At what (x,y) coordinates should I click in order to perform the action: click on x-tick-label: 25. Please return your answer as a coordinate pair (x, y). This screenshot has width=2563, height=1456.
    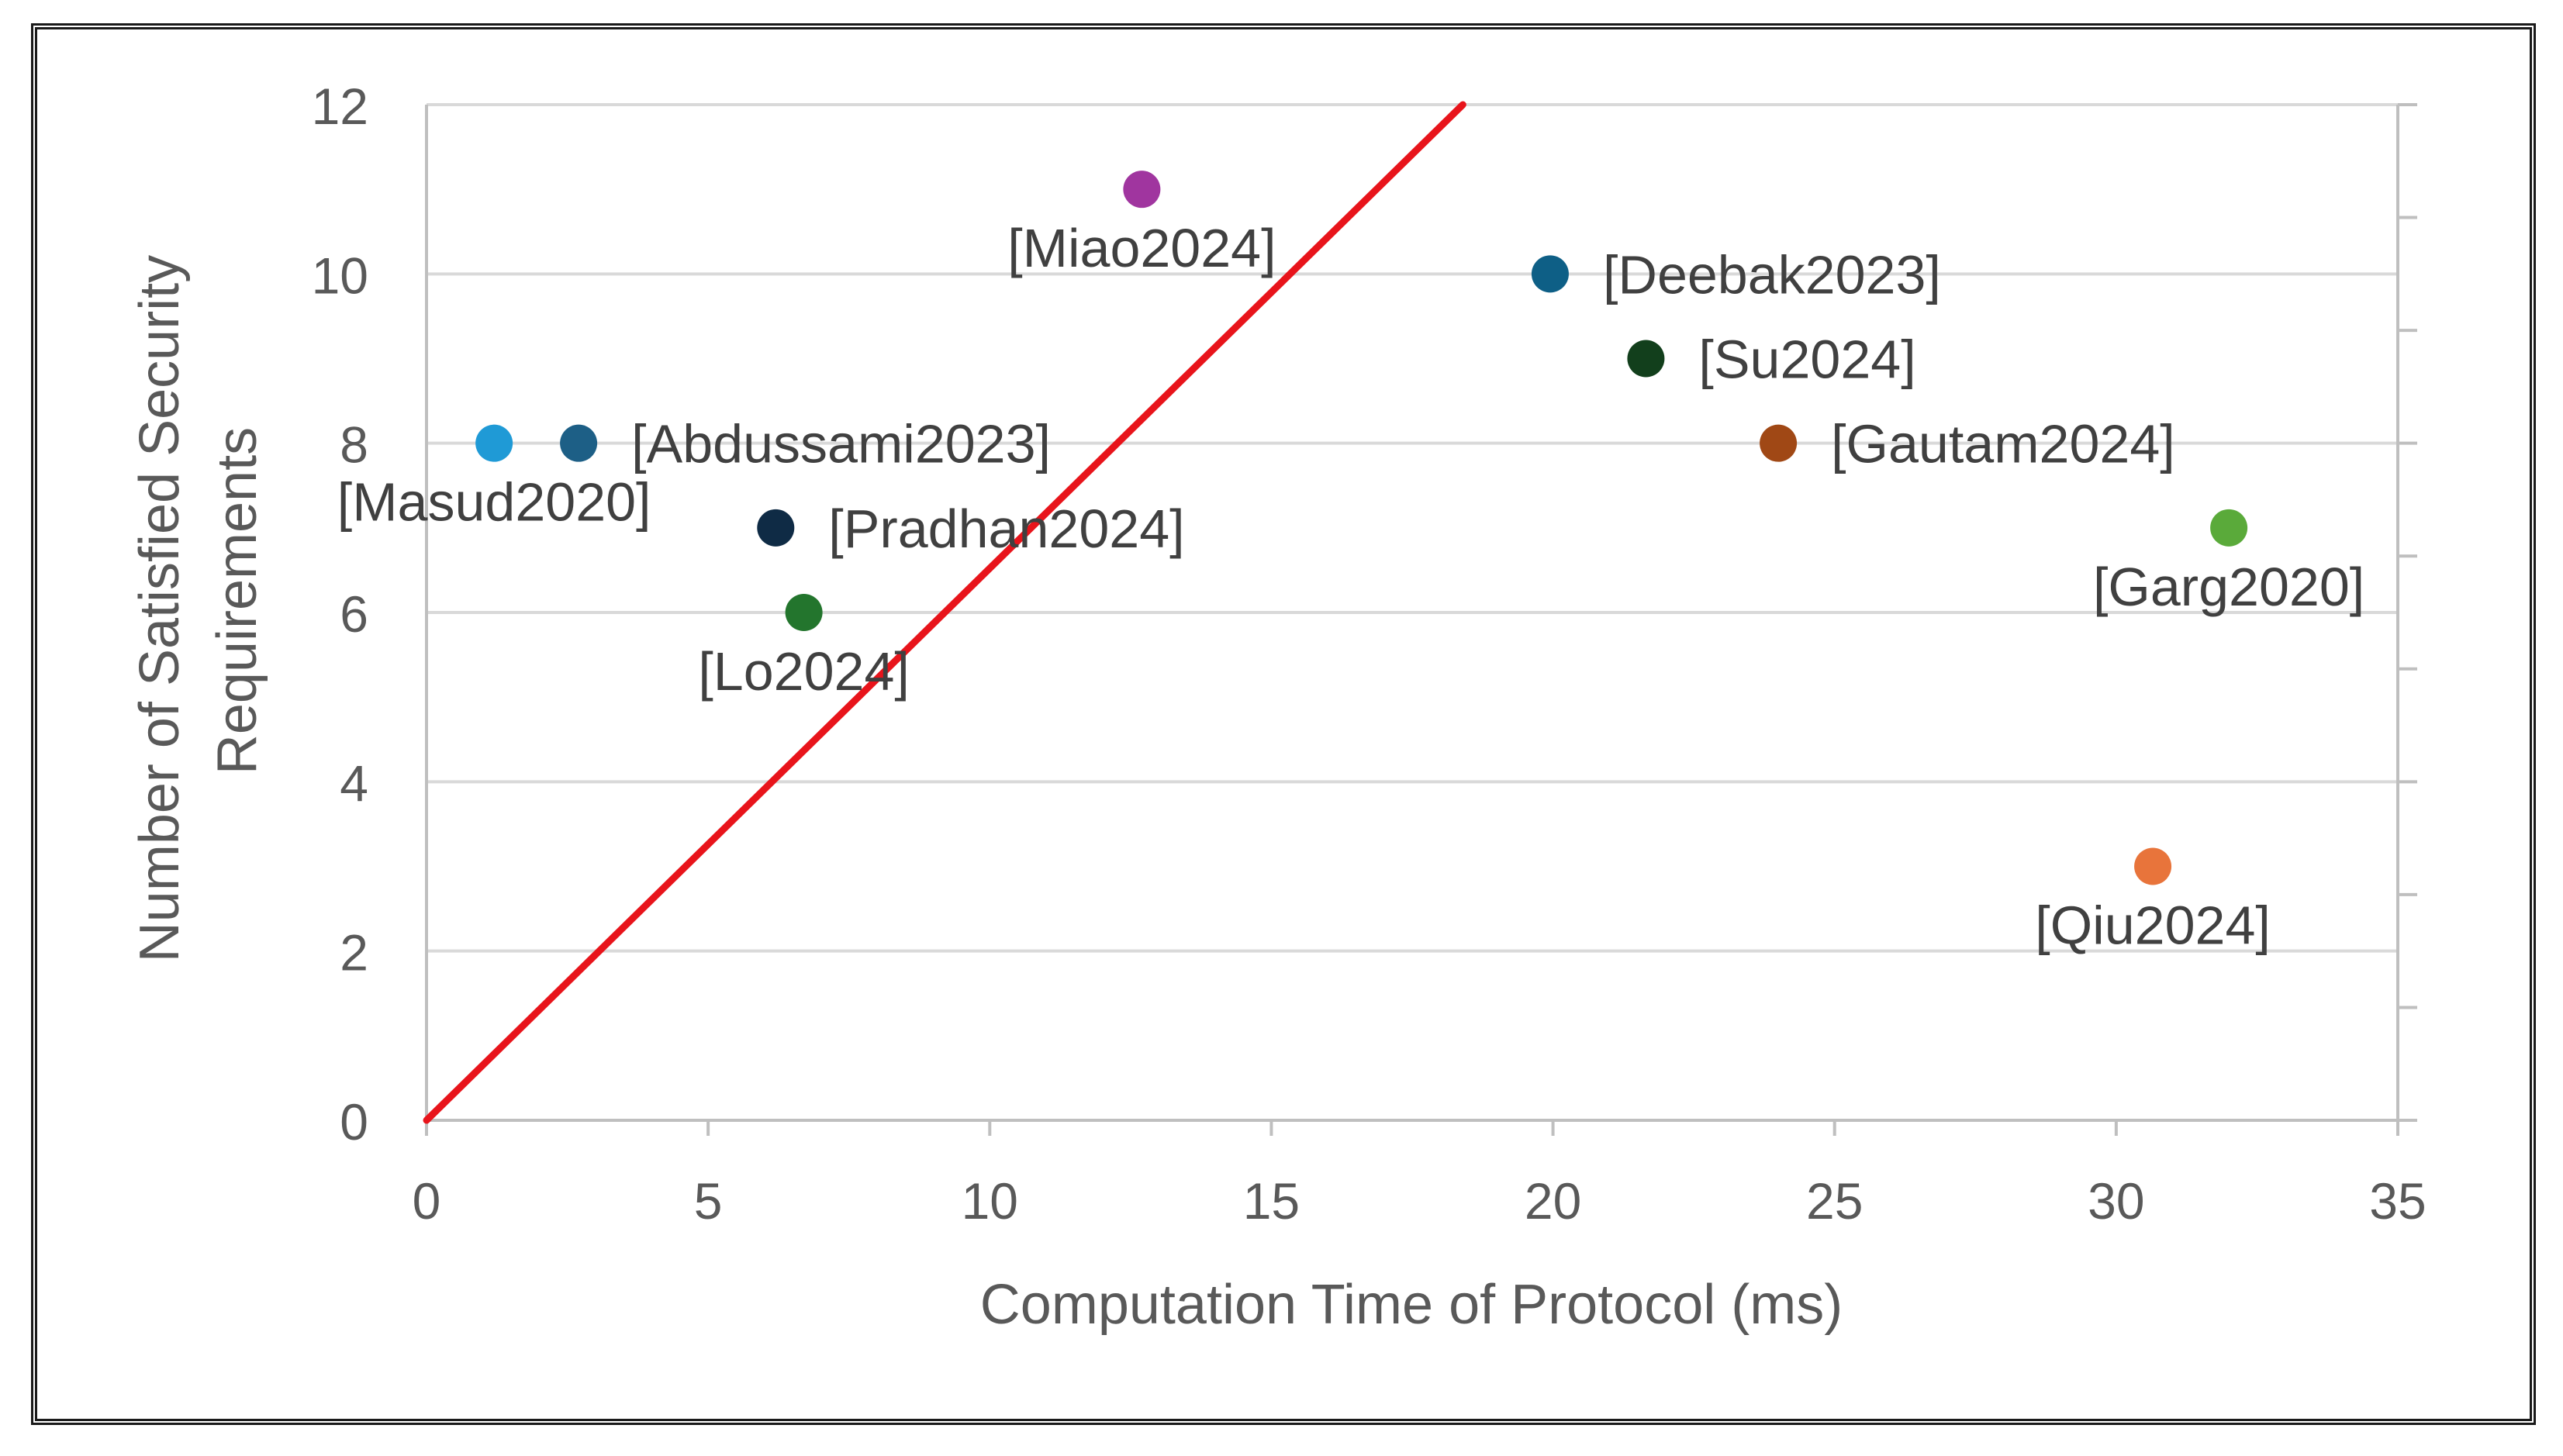
    Looking at the image, I should click on (1835, 1201).